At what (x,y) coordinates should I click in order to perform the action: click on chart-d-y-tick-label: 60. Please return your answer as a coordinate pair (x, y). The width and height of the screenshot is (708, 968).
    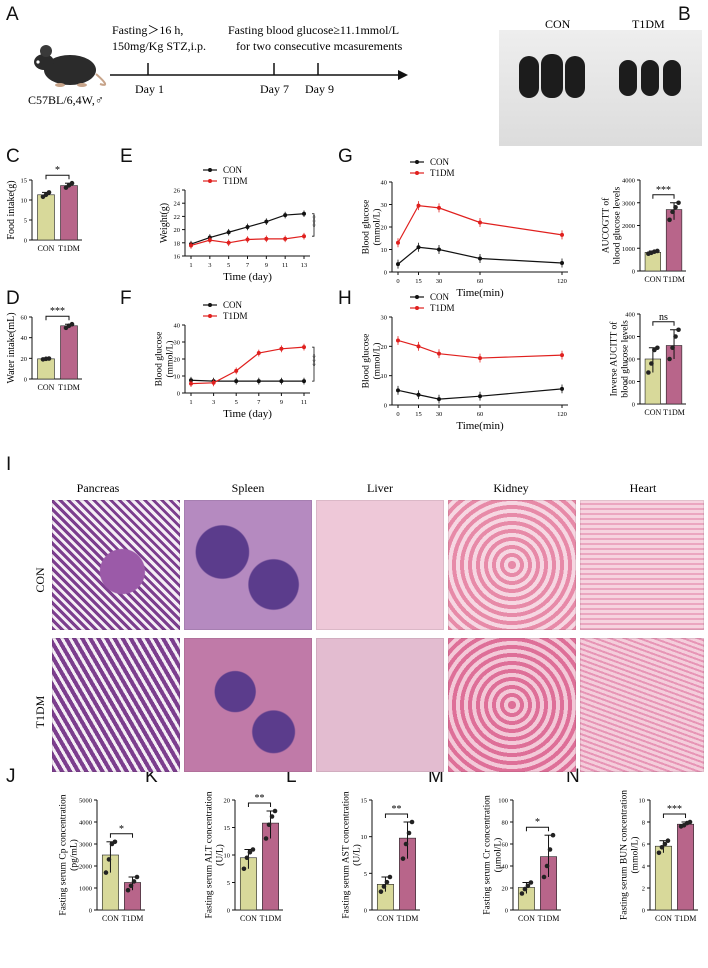
    Looking at the image, I should click on (24, 318).